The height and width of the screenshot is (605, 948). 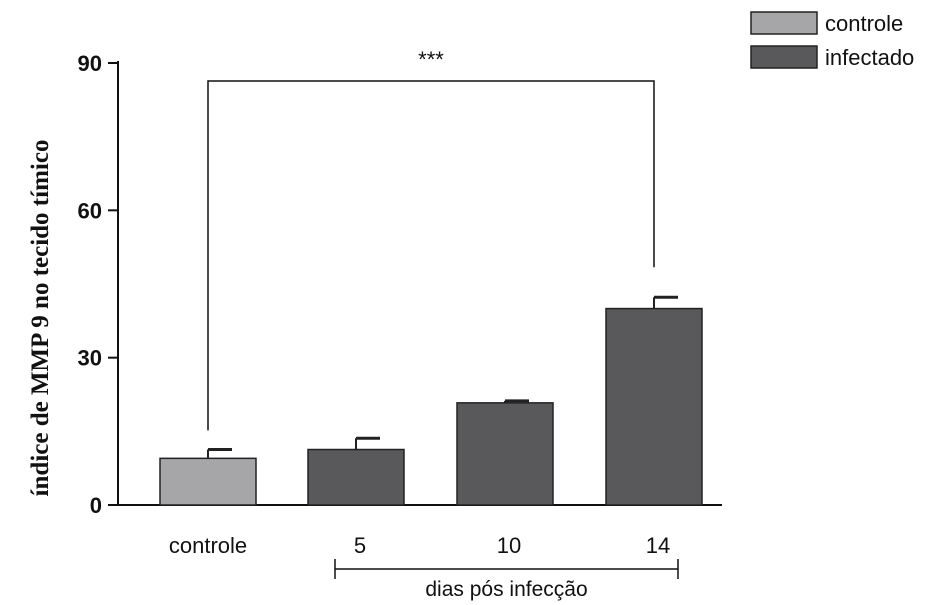 What do you see at coordinates (90, 63) in the screenshot?
I see `y-tick-label: 90` at bounding box center [90, 63].